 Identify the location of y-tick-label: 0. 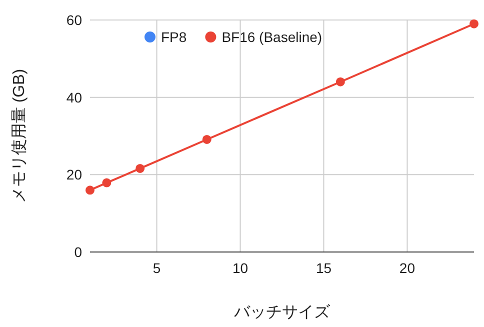
(78, 252).